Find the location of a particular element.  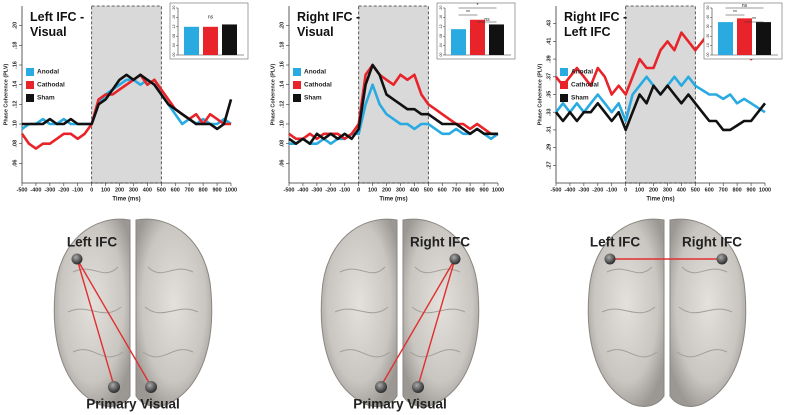

x-tick-label: 900 is located at coordinates (750, 190).